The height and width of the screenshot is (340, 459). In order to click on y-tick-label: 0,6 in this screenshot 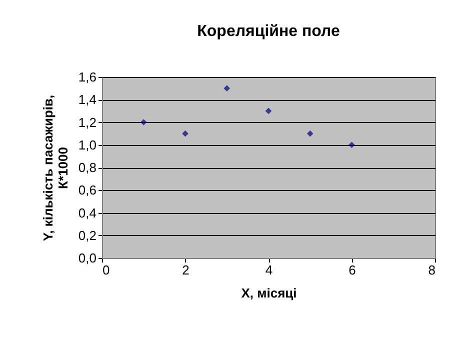, I will do `click(87, 190)`.